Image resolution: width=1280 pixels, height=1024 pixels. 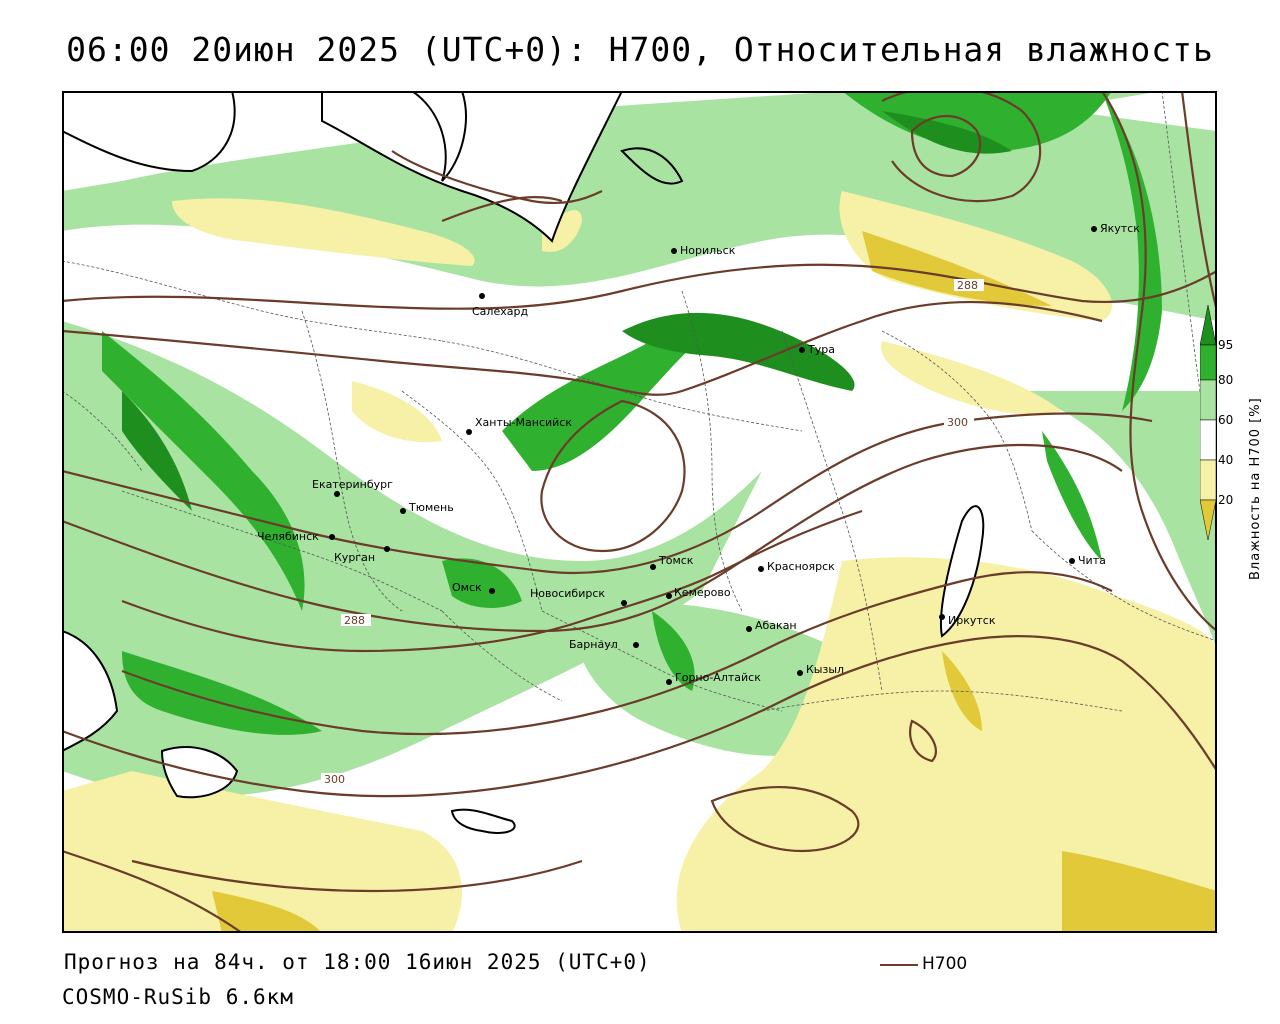 What do you see at coordinates (945, 964) in the screenshot?
I see `contour-legend-label: H700` at bounding box center [945, 964].